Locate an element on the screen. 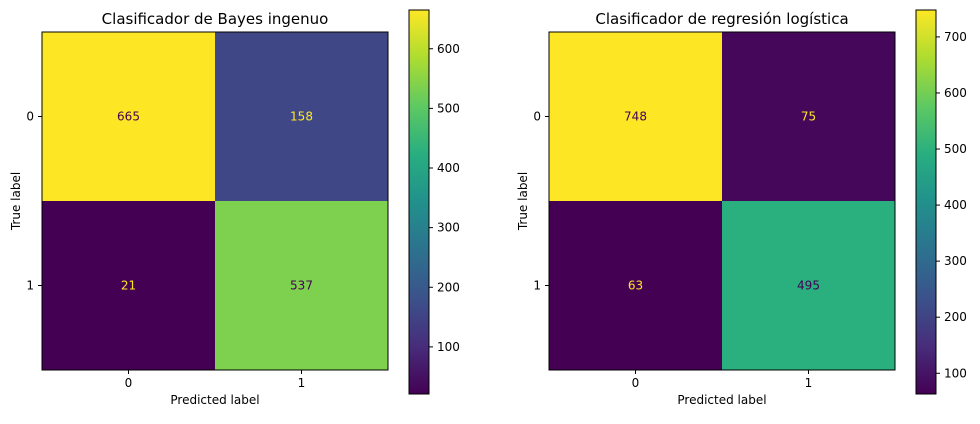 The width and height of the screenshot is (980, 424). cell-value-label: 75 is located at coordinates (808, 117).